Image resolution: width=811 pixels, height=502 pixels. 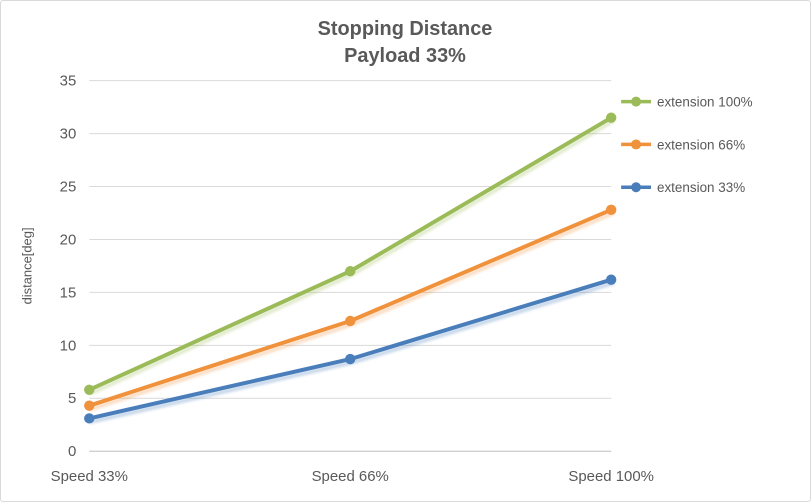 What do you see at coordinates (89, 476) in the screenshot?
I see `x-category-label: Speed 33%` at bounding box center [89, 476].